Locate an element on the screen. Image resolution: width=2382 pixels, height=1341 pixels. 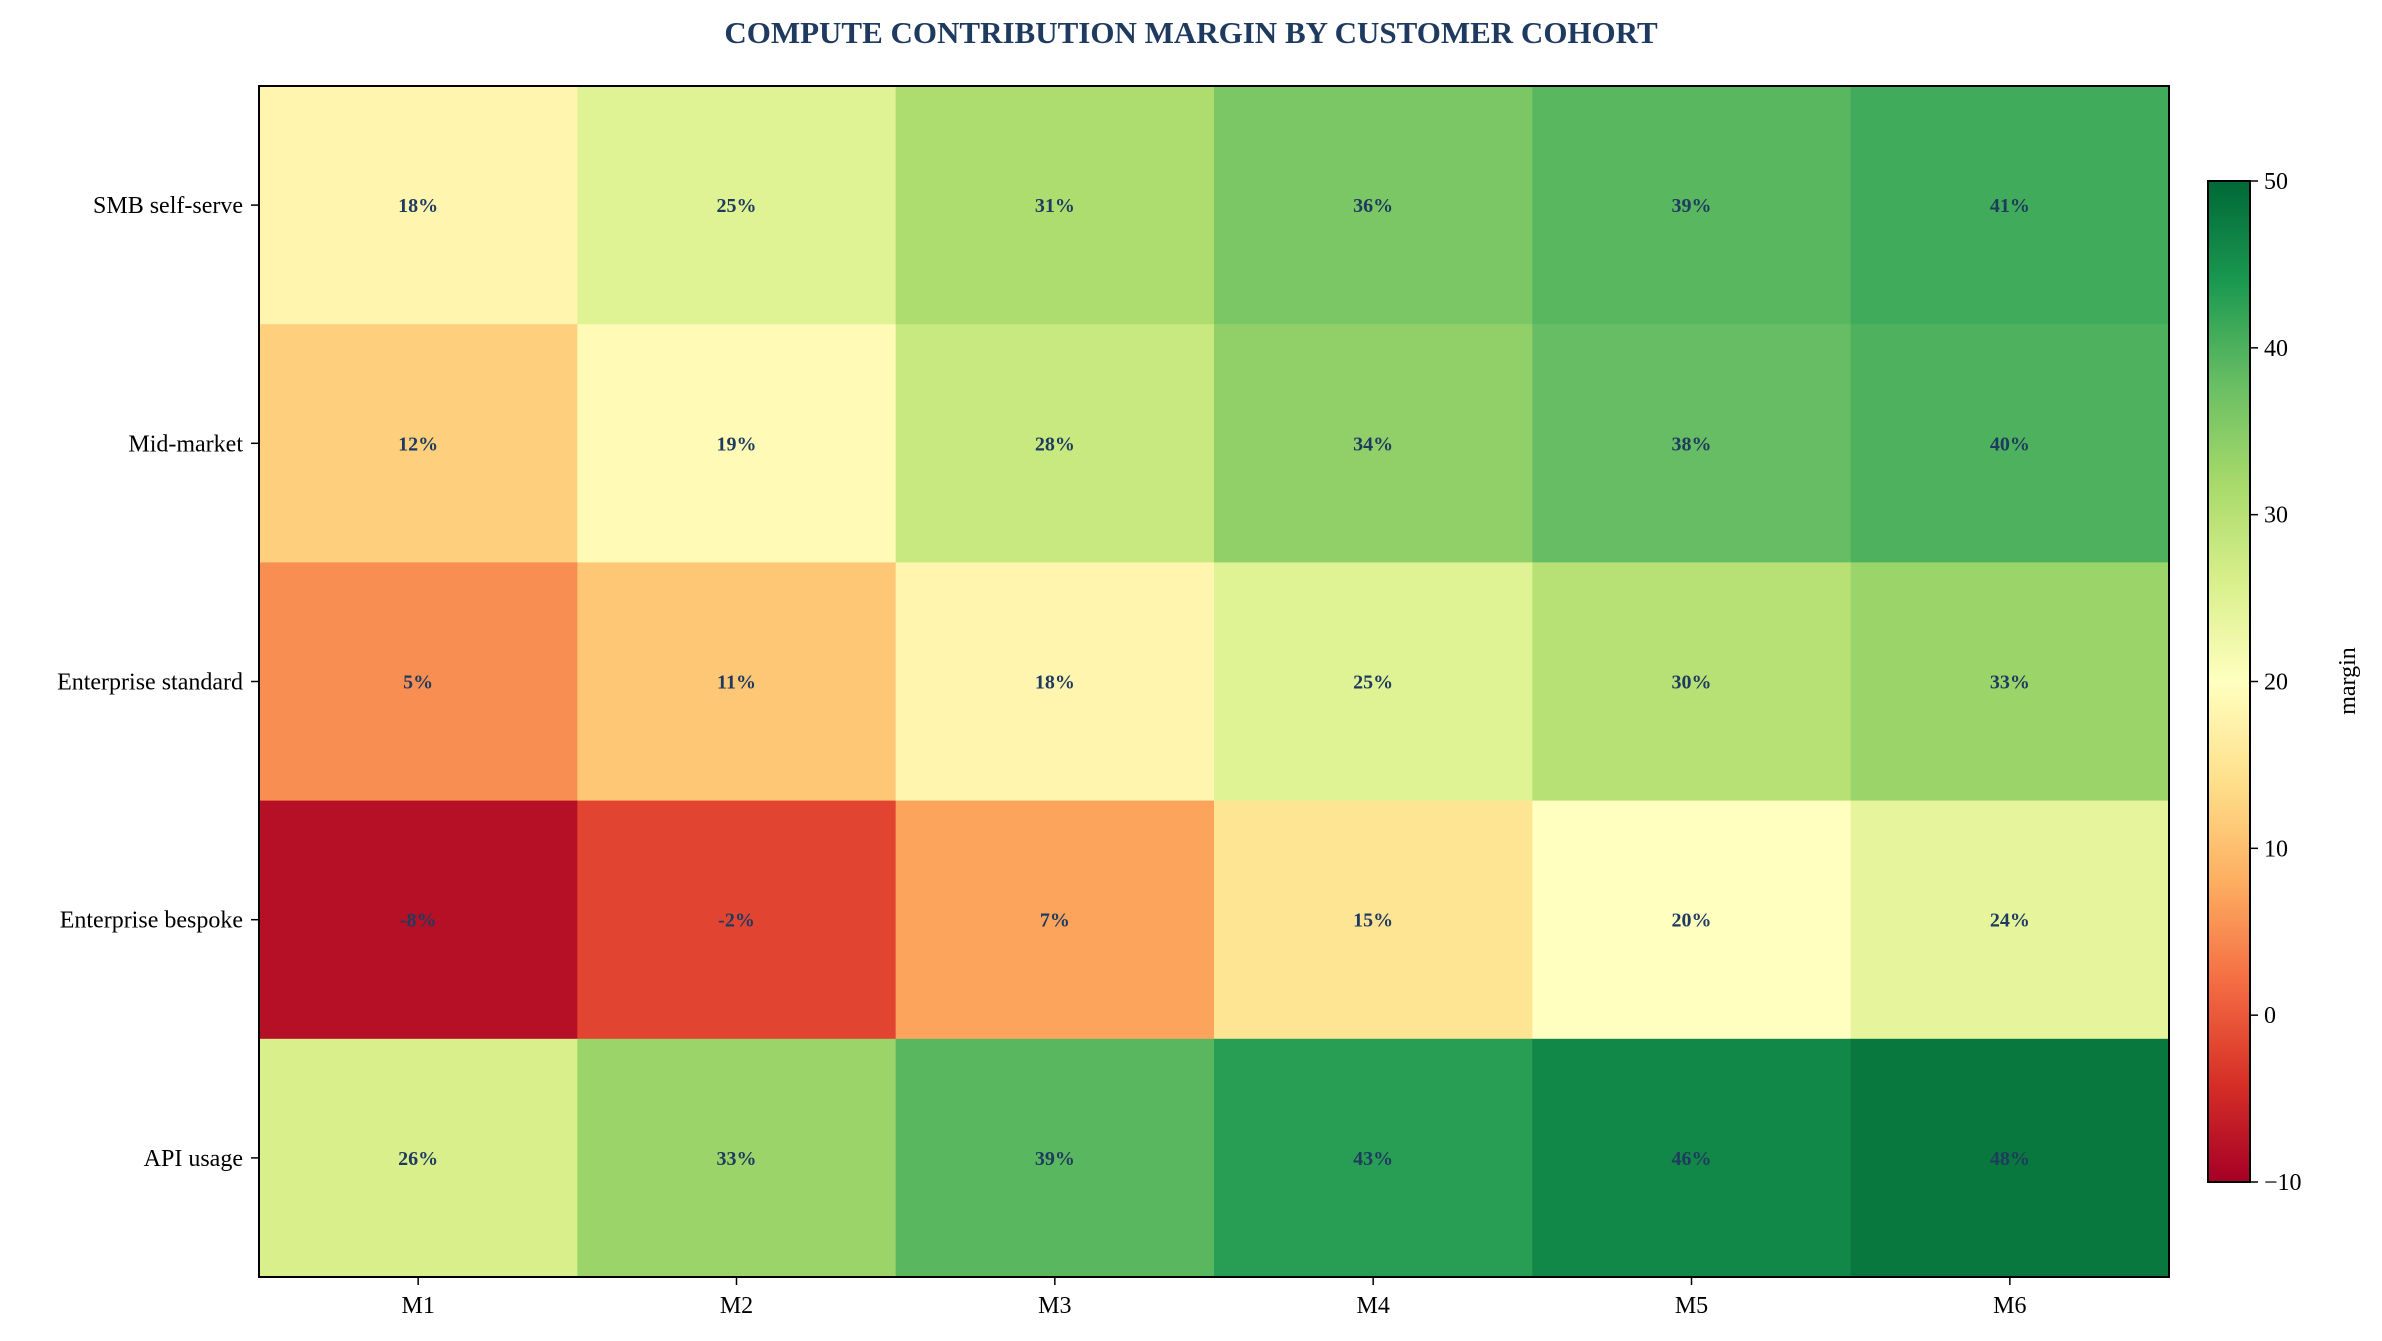
cell-value-label: 40% is located at coordinates (2010, 444).